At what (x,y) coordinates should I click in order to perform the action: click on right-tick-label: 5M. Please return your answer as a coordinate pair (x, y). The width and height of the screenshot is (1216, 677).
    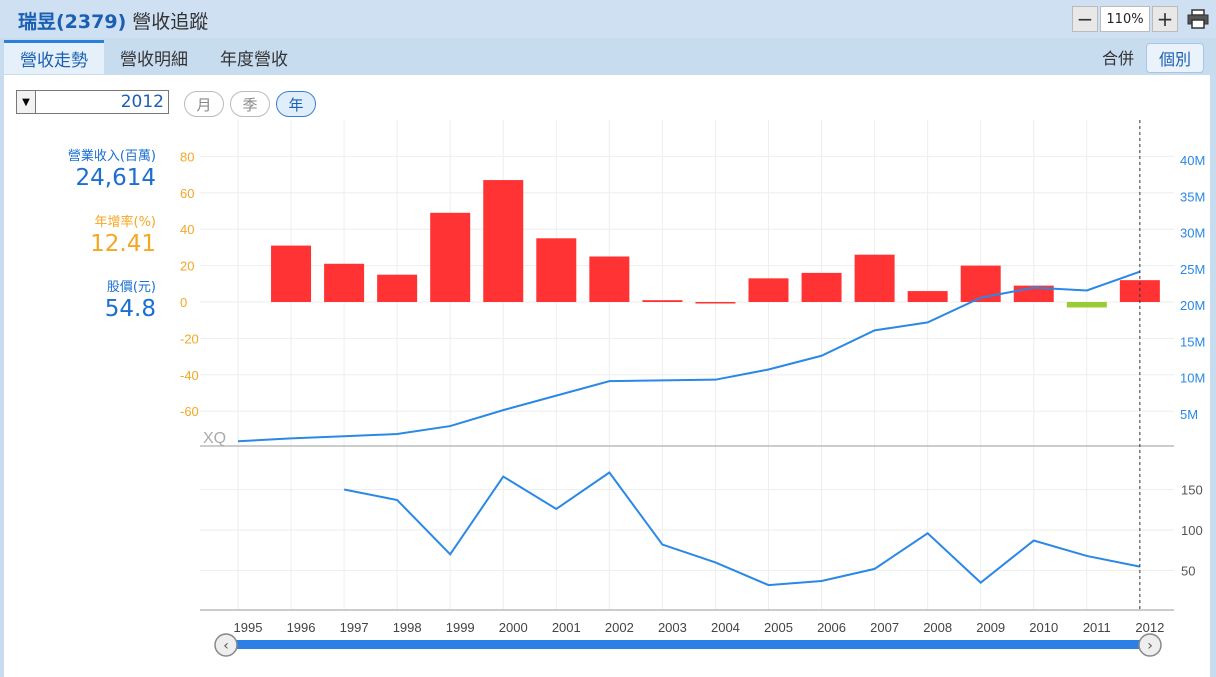
    Looking at the image, I should click on (1189, 414).